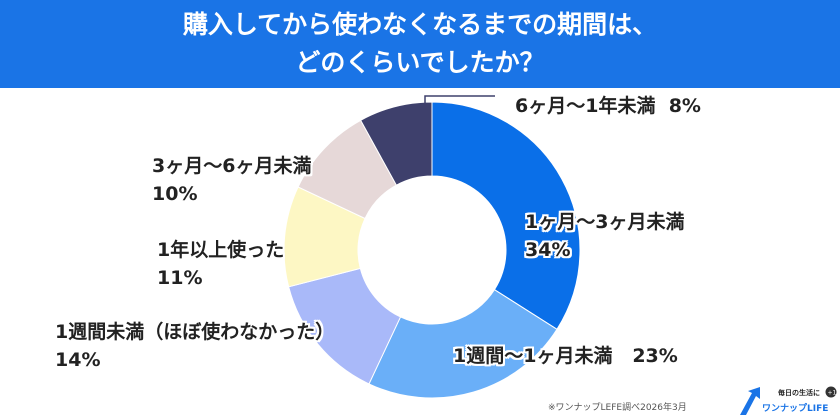  I want to click on logo-badge-circle, so click(831, 392).